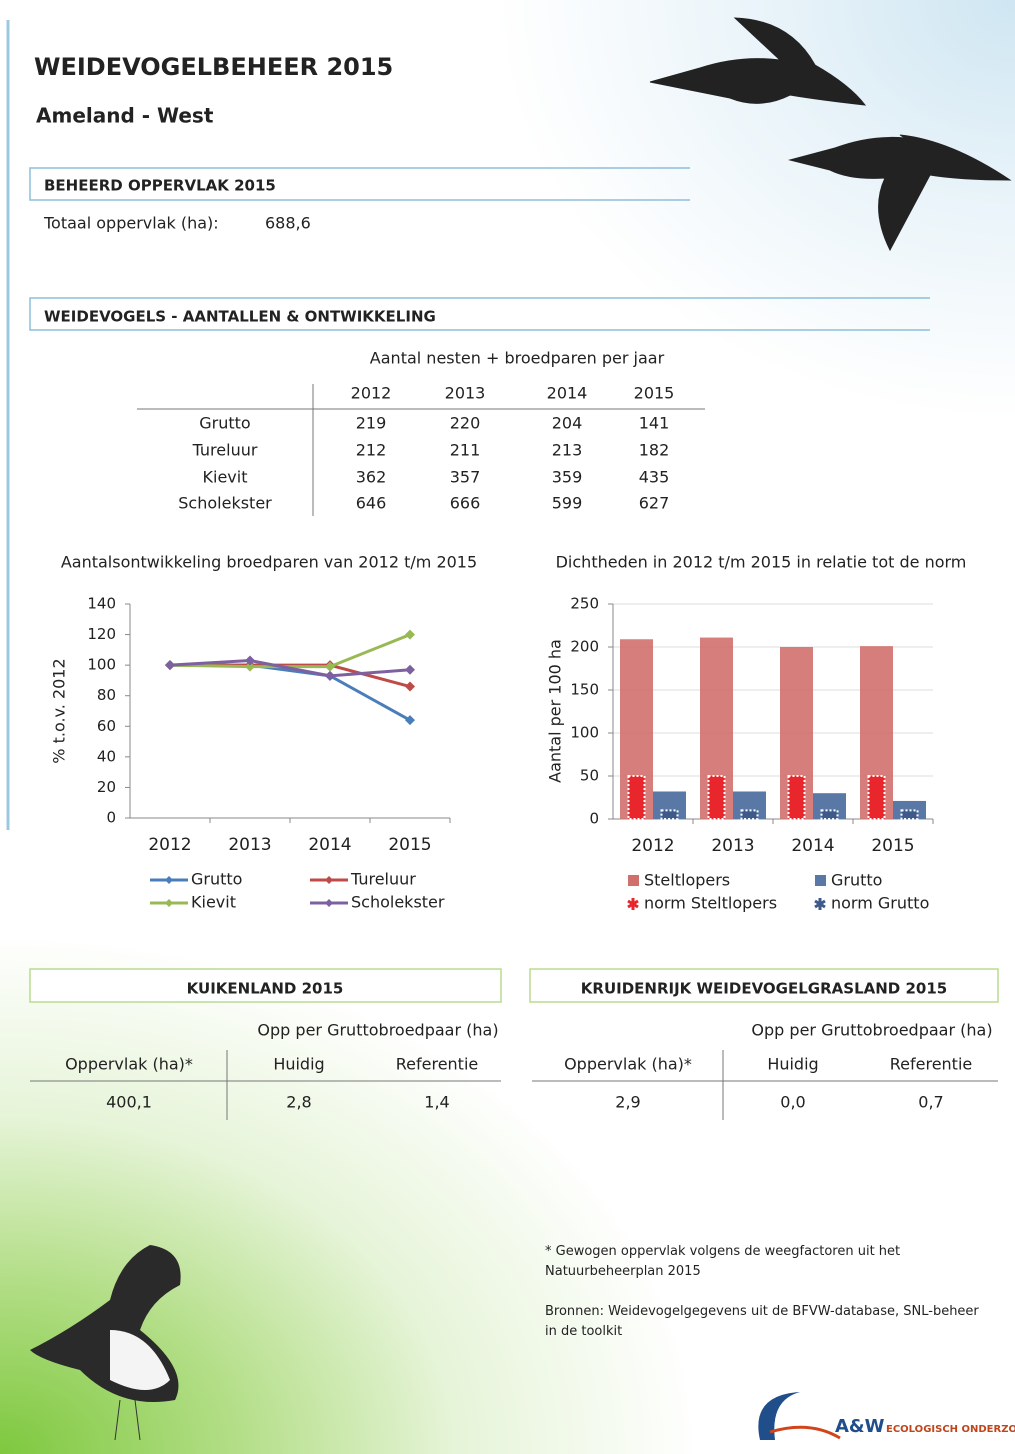  I want to click on field-value: 688,6, so click(288, 223).